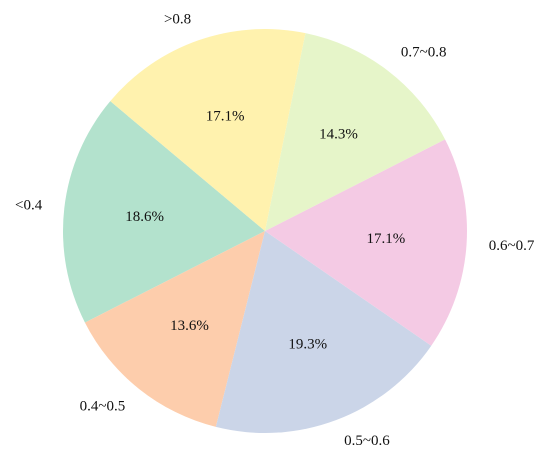  Describe the element at coordinates (424, 53) in the screenshot. I see `category-label-0-7-0-8: 0.7~0.8` at that location.